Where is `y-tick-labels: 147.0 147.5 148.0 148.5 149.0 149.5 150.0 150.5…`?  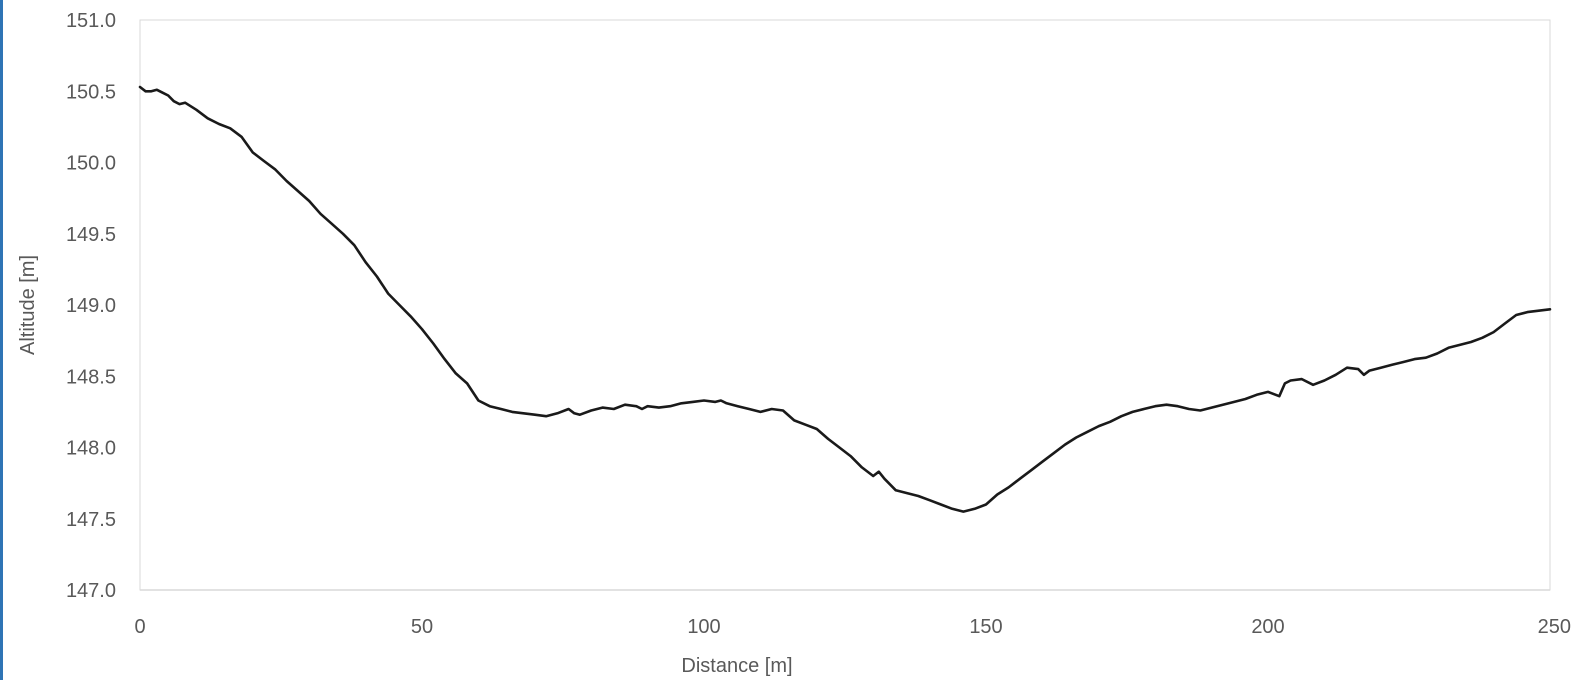 y-tick-labels: 147.0 147.5 148.0 148.5 149.0 149.5 150.0 150.5… is located at coordinates (91, 306).